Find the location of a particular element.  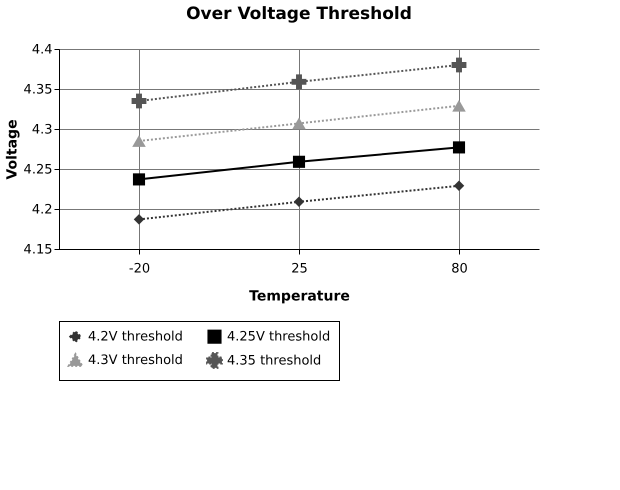

x-tick-label: 80 is located at coordinates (459, 269).